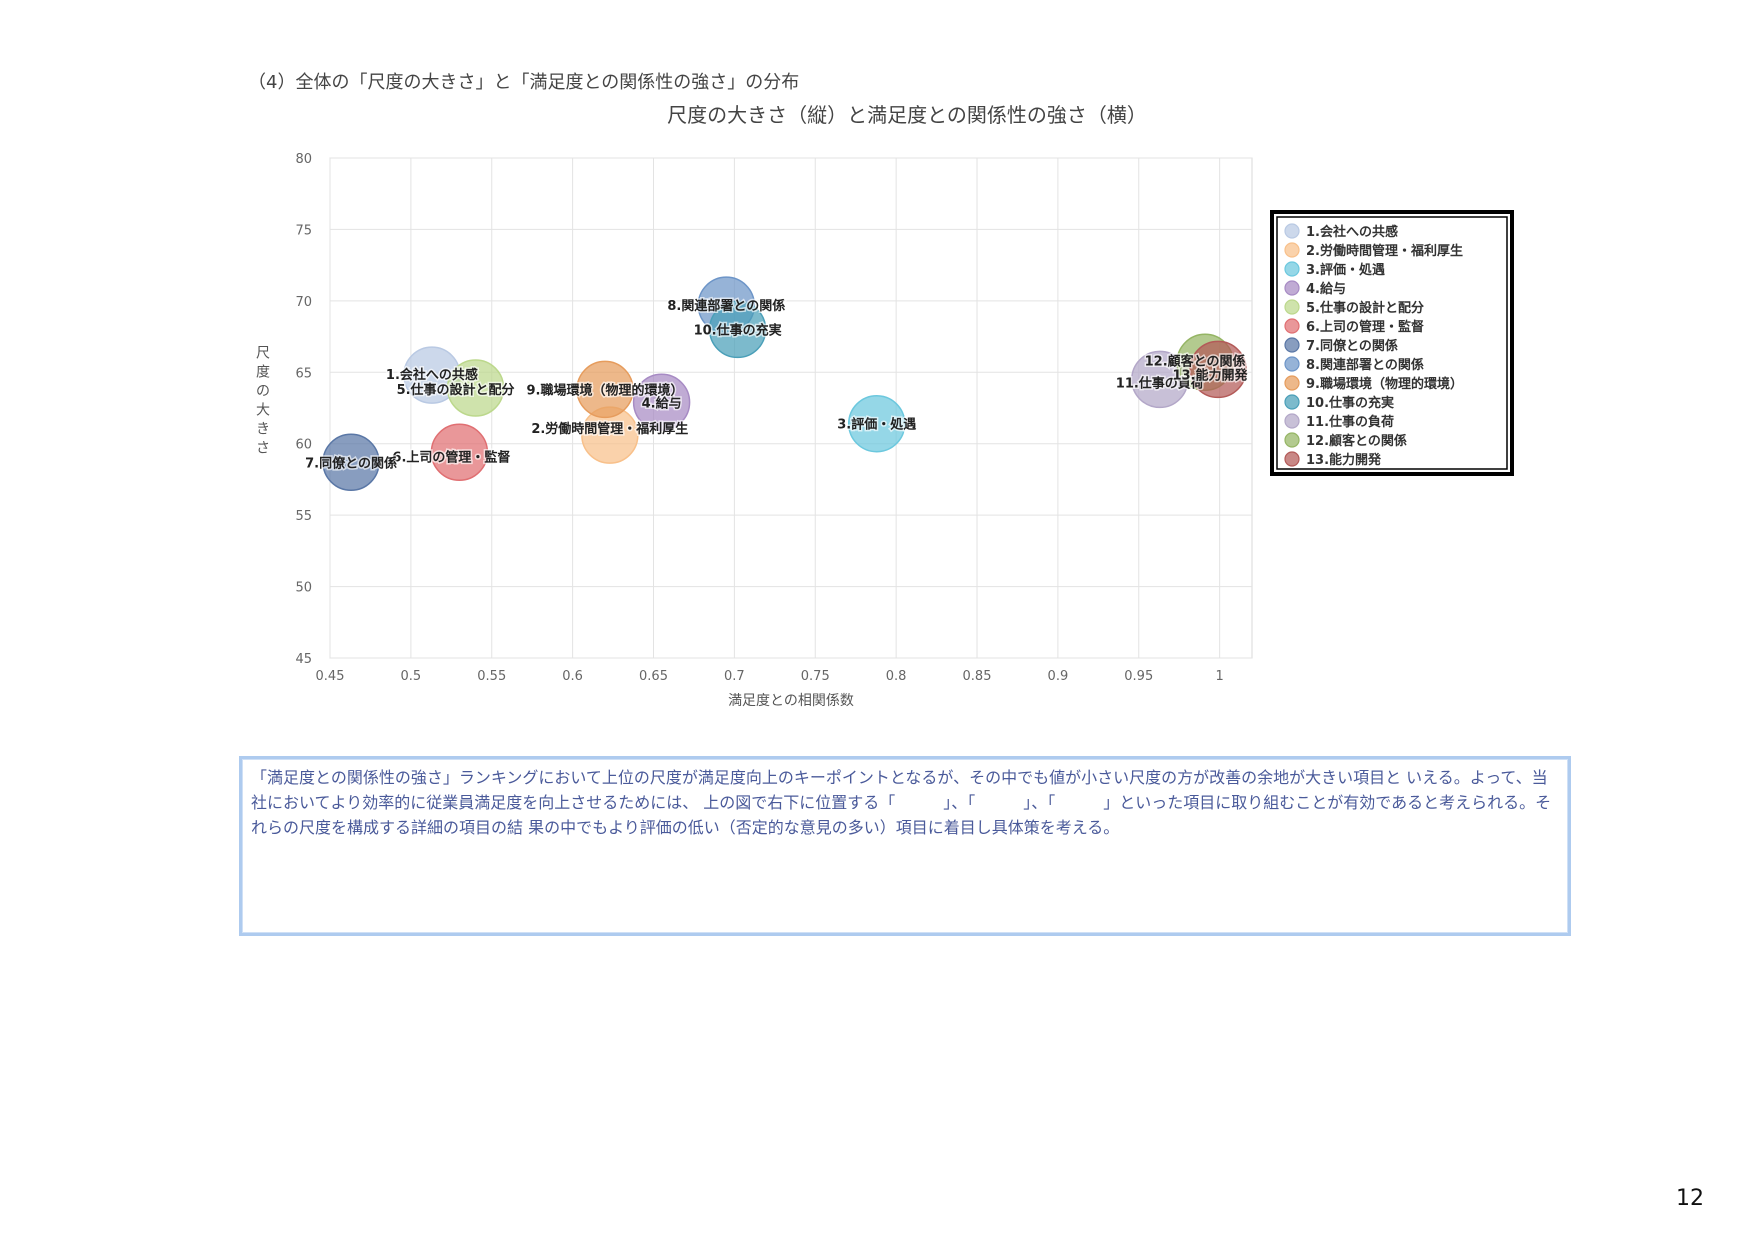  Describe the element at coordinates (907, 115) in the screenshot. I see `chart-title: 尺度の大きさ（縦）と満足度との関係性の強さ（横）` at that location.